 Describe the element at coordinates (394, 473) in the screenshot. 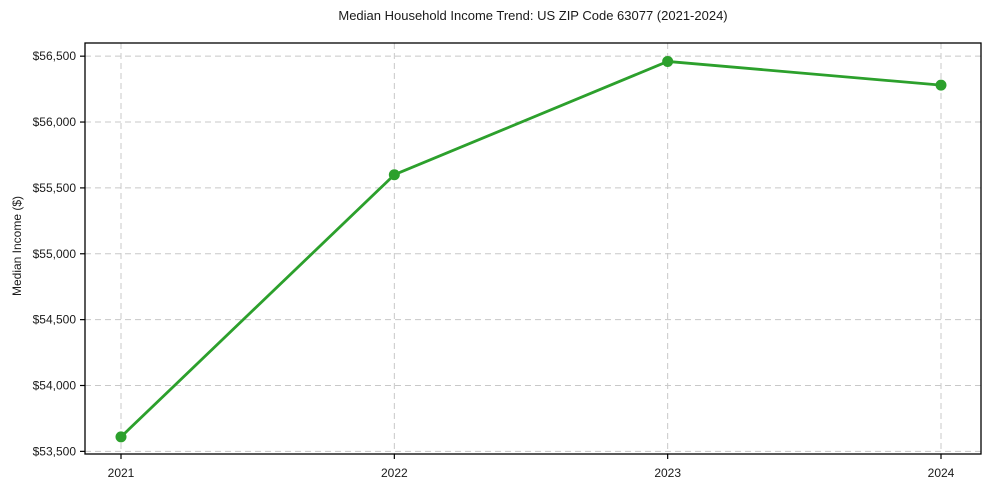

I see `x-tick-label: 2022` at that location.